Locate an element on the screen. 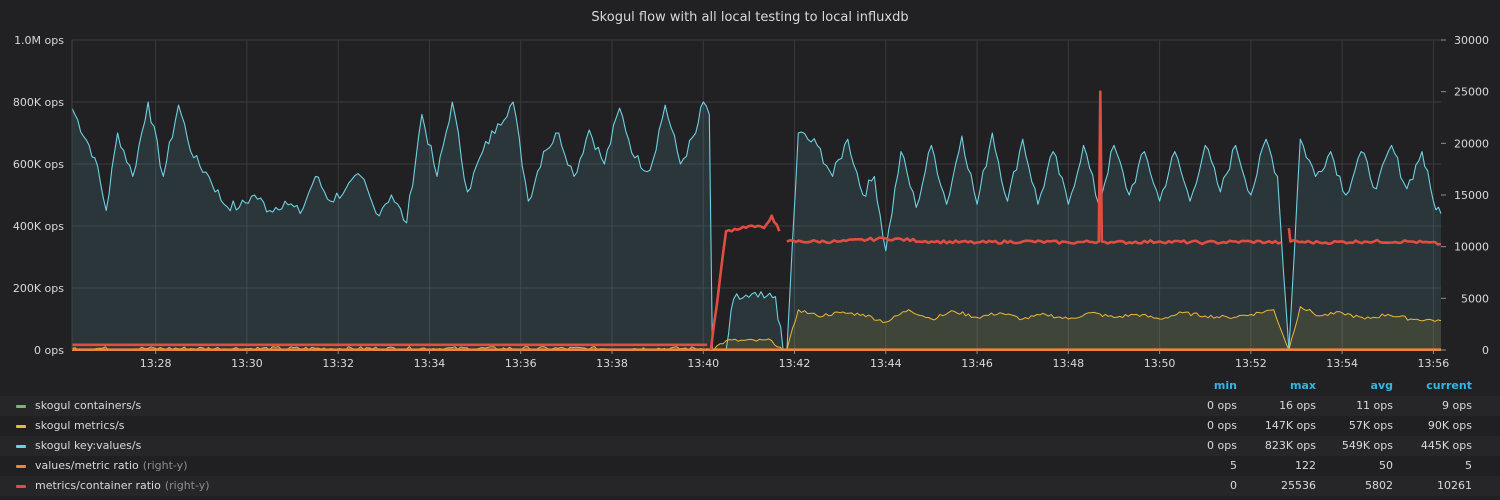  legend-avg-value: 57K ops is located at coordinates (1370, 425).